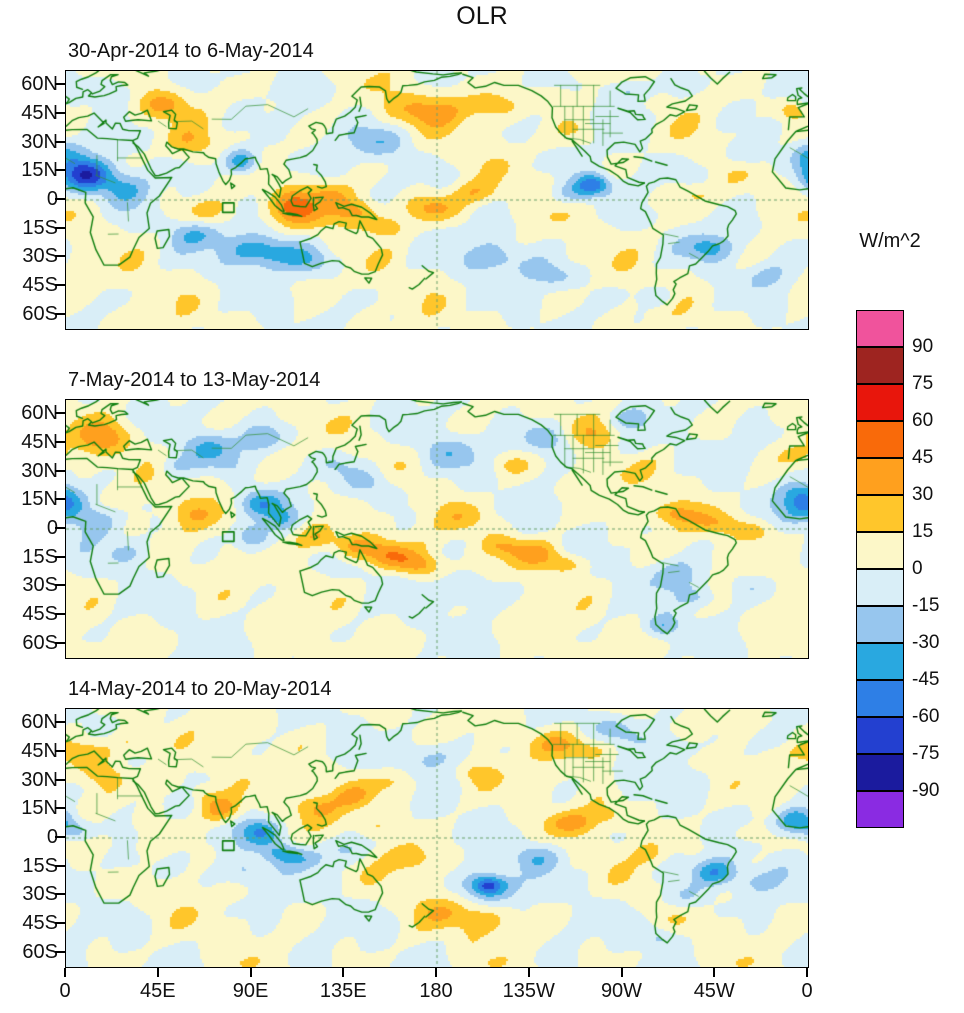 This screenshot has width=964, height=1013. What do you see at coordinates (343, 991) in the screenshot?
I see `lon-tick-label: 135E` at bounding box center [343, 991].